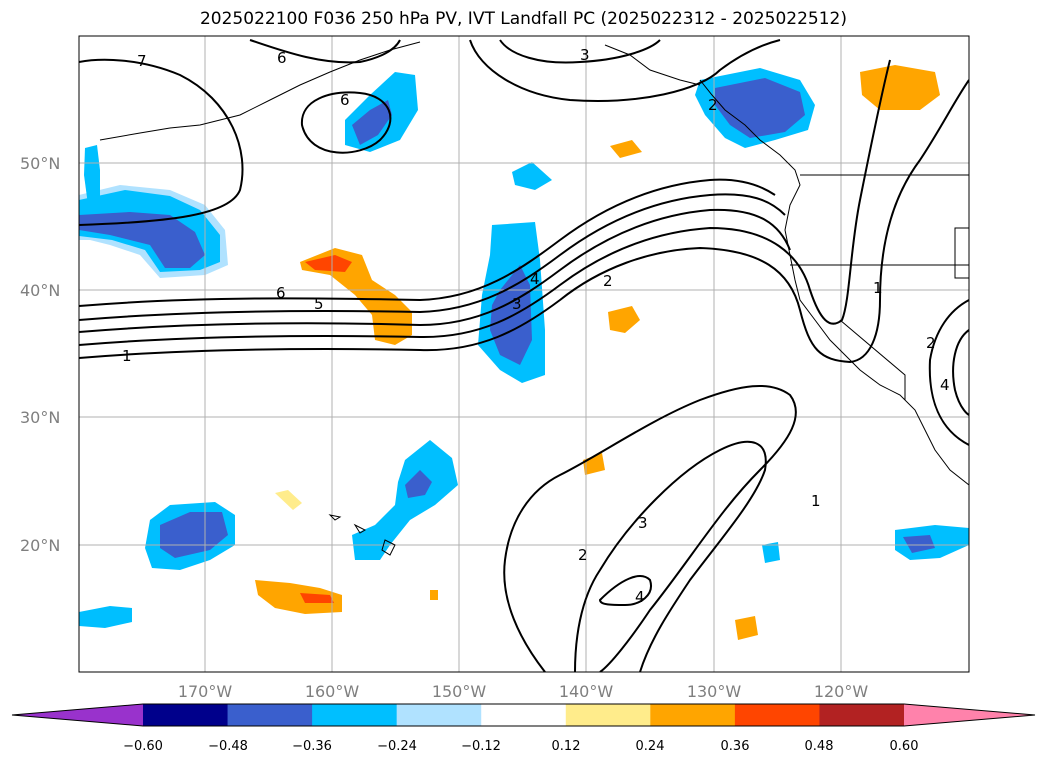 The height and width of the screenshot is (765, 1047). Describe the element at coordinates (328, 263) in the screenshot. I see `pos-anomaly-central-core` at that location.